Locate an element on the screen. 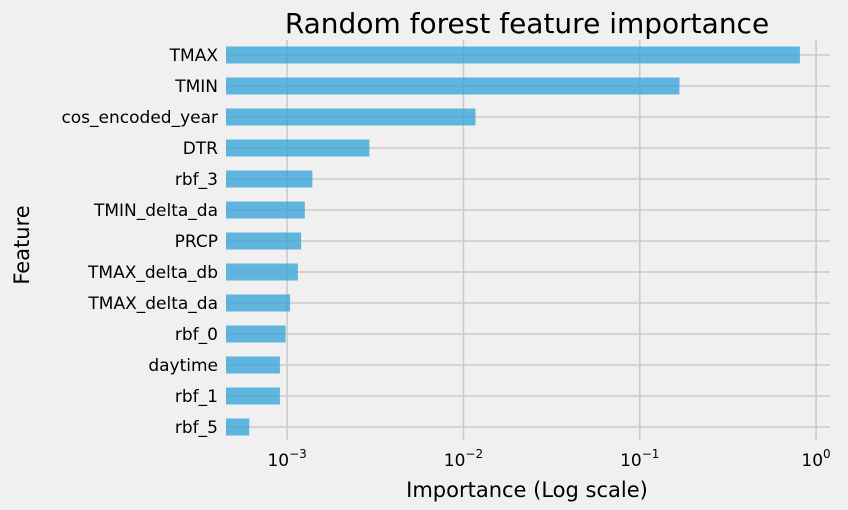  category-label: rbf_1 is located at coordinates (196, 397).